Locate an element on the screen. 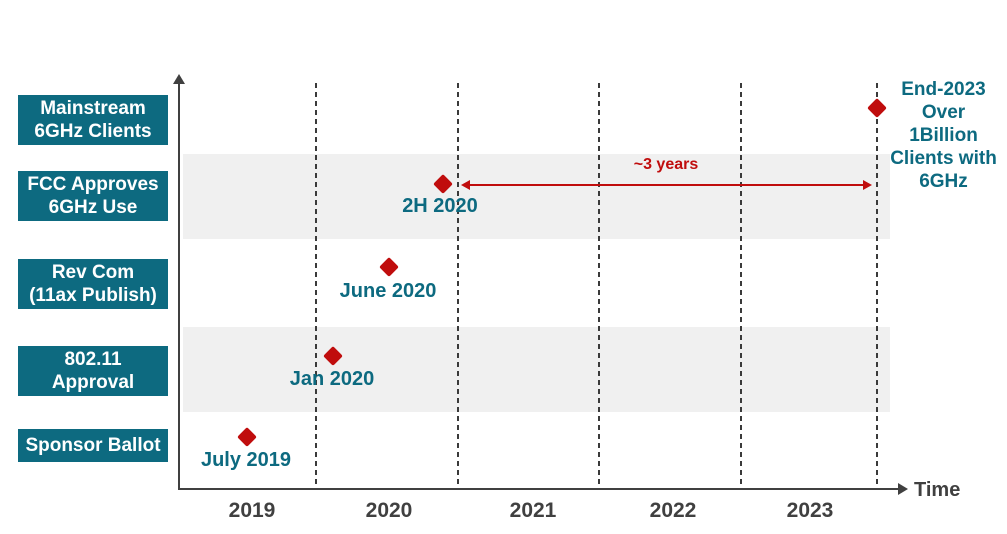 Image resolution: width=1007 pixels, height=534 pixels. x-axis-title: Time is located at coordinates (937, 490).